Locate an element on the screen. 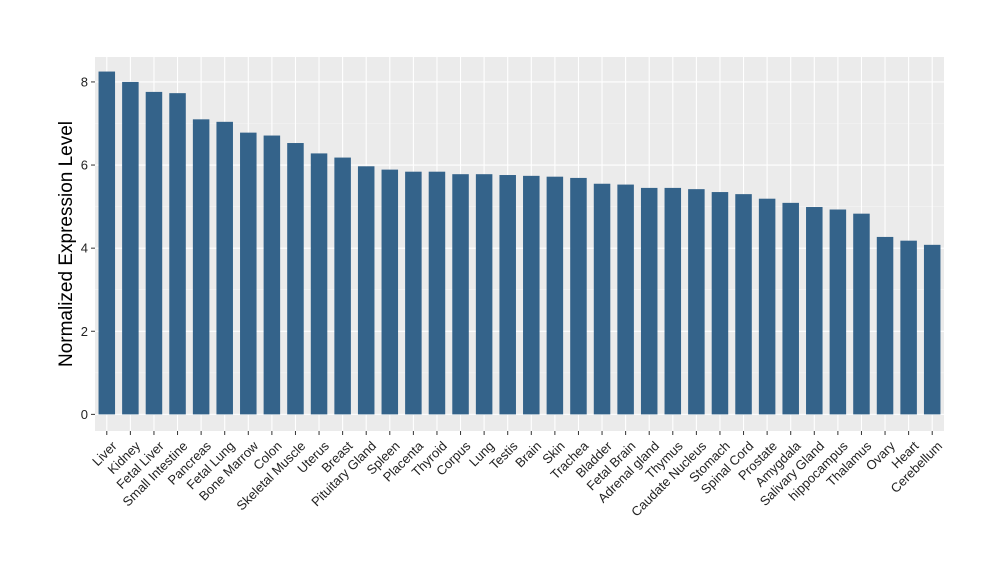 Image resolution: width=1000 pixels, height=580 pixels. bar-pancreas is located at coordinates (201, 267).